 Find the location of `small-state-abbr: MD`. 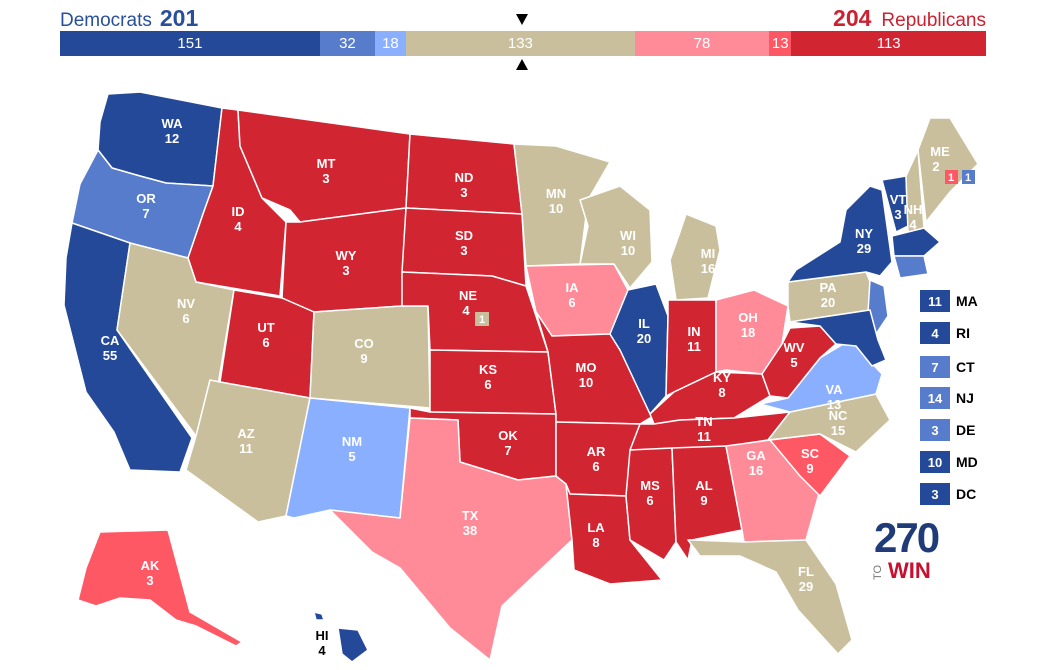

small-state-abbr: MD is located at coordinates (967, 462).